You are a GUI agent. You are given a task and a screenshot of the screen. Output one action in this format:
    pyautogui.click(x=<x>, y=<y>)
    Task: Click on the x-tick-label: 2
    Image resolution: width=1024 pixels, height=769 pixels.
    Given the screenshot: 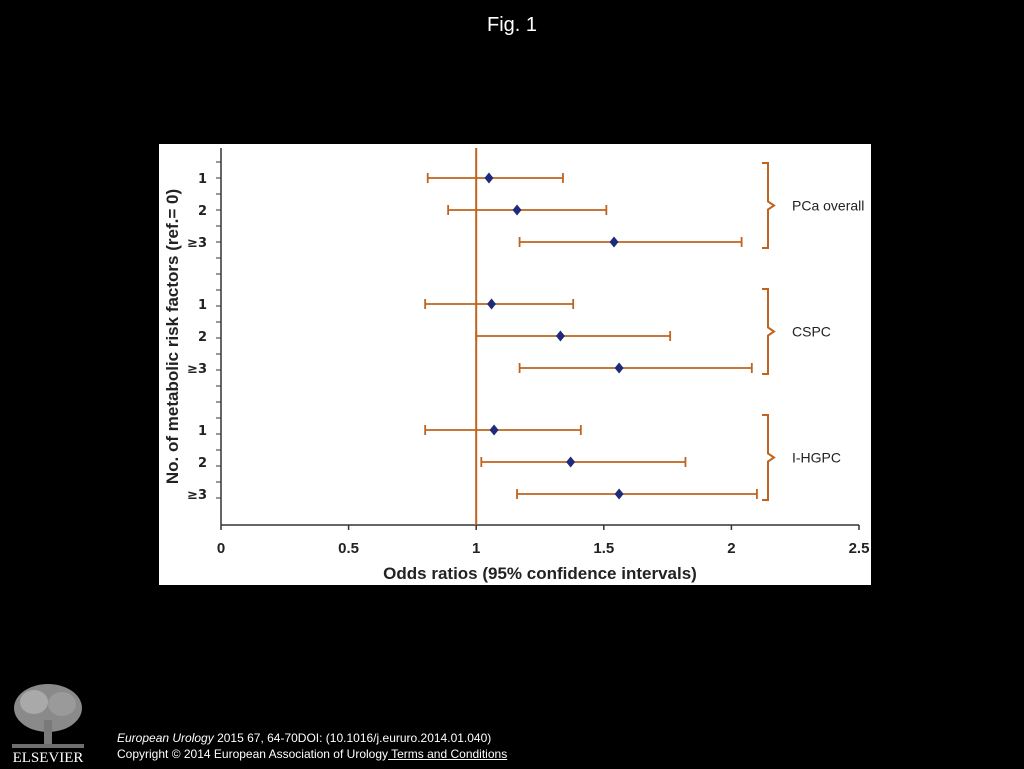 What is the action you would take?
    pyautogui.click(x=731, y=548)
    